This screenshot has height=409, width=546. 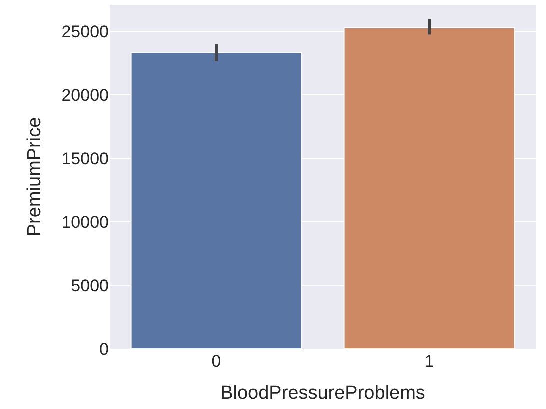 What do you see at coordinates (90, 286) in the screenshot?
I see `y-tick-label: 5000` at bounding box center [90, 286].